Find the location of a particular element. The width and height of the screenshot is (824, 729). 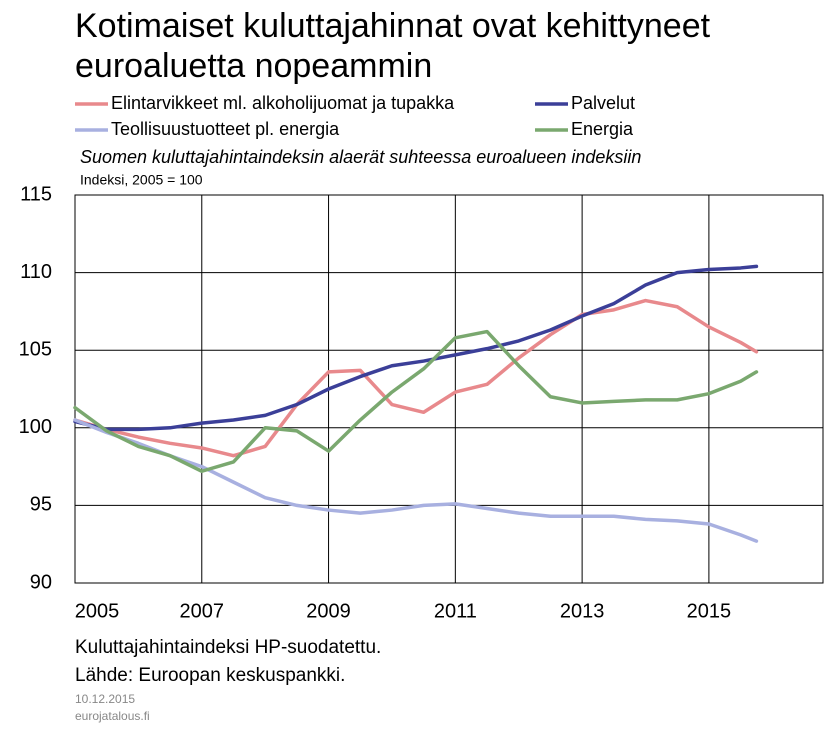

x-tick-label: 2015 is located at coordinates (709, 611).